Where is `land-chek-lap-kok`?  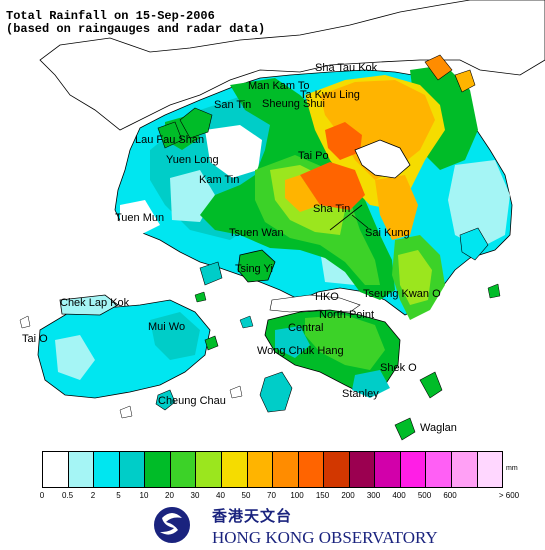
land-chek-lap-kok is located at coordinates (89, 305).